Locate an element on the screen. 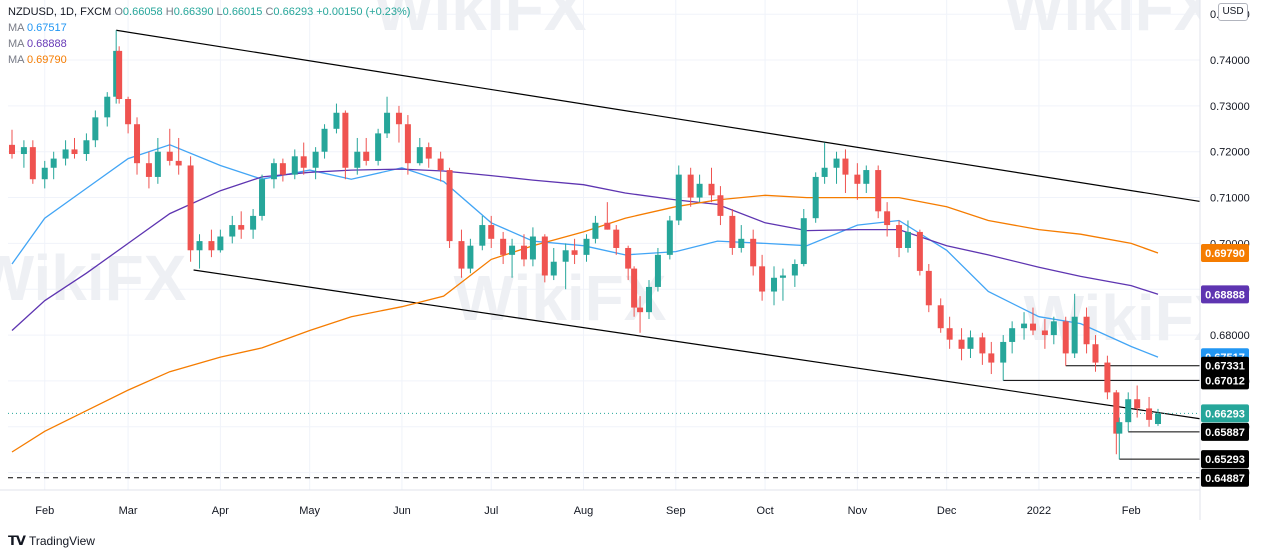  price-label-text: 0.64887 is located at coordinates (1225, 479).